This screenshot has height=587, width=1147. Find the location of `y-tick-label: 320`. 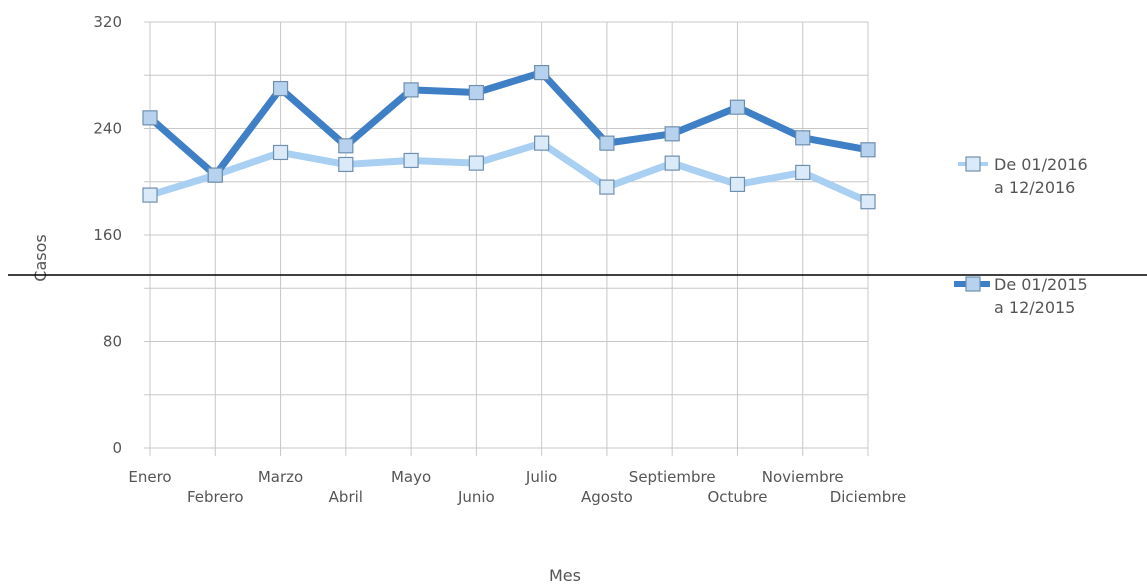

y-tick-label: 320 is located at coordinates (107, 22).